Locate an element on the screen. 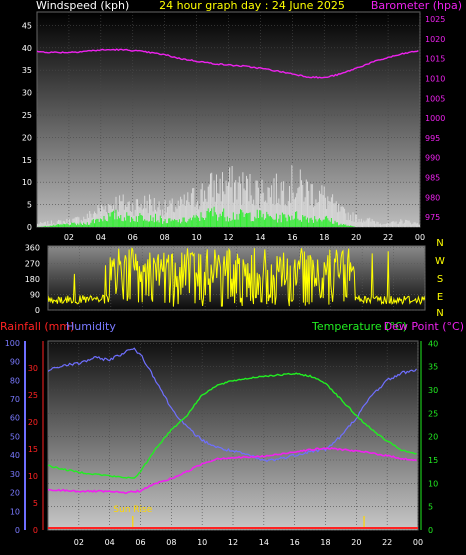 The image size is (466, 555). windspeed-tick-label: 35 is located at coordinates (27, 70).